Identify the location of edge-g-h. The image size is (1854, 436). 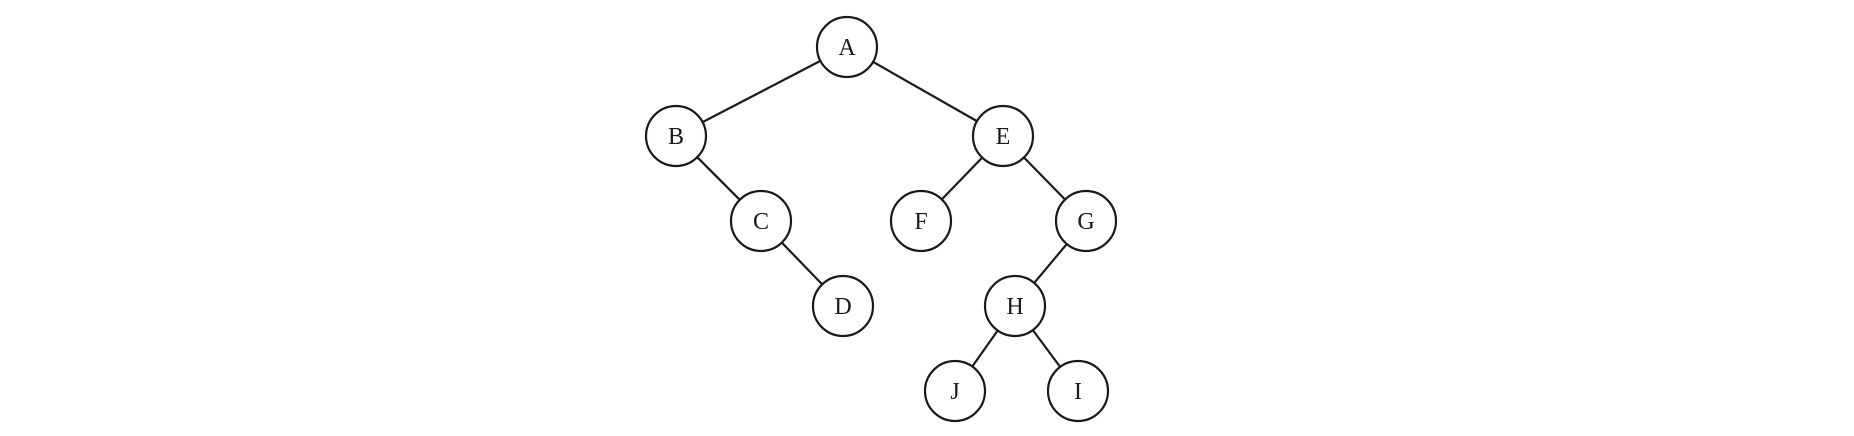
(1050, 263).